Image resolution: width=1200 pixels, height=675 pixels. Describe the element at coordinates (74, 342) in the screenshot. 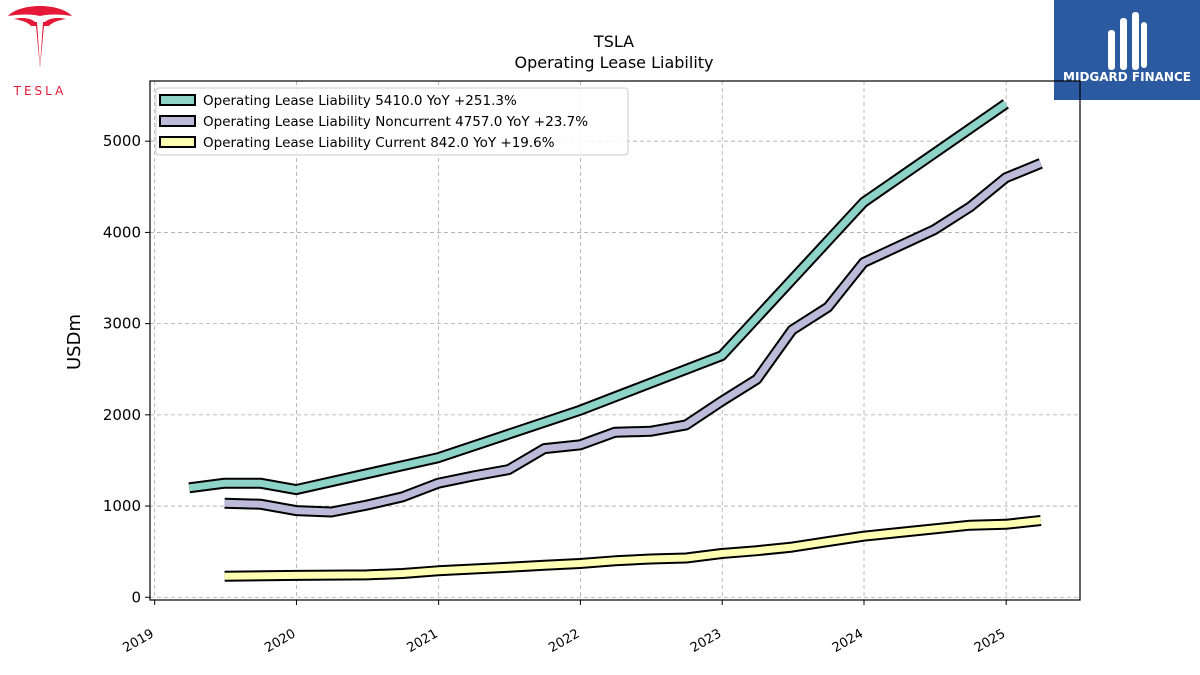

I see `y-axis-label: USDm` at that location.